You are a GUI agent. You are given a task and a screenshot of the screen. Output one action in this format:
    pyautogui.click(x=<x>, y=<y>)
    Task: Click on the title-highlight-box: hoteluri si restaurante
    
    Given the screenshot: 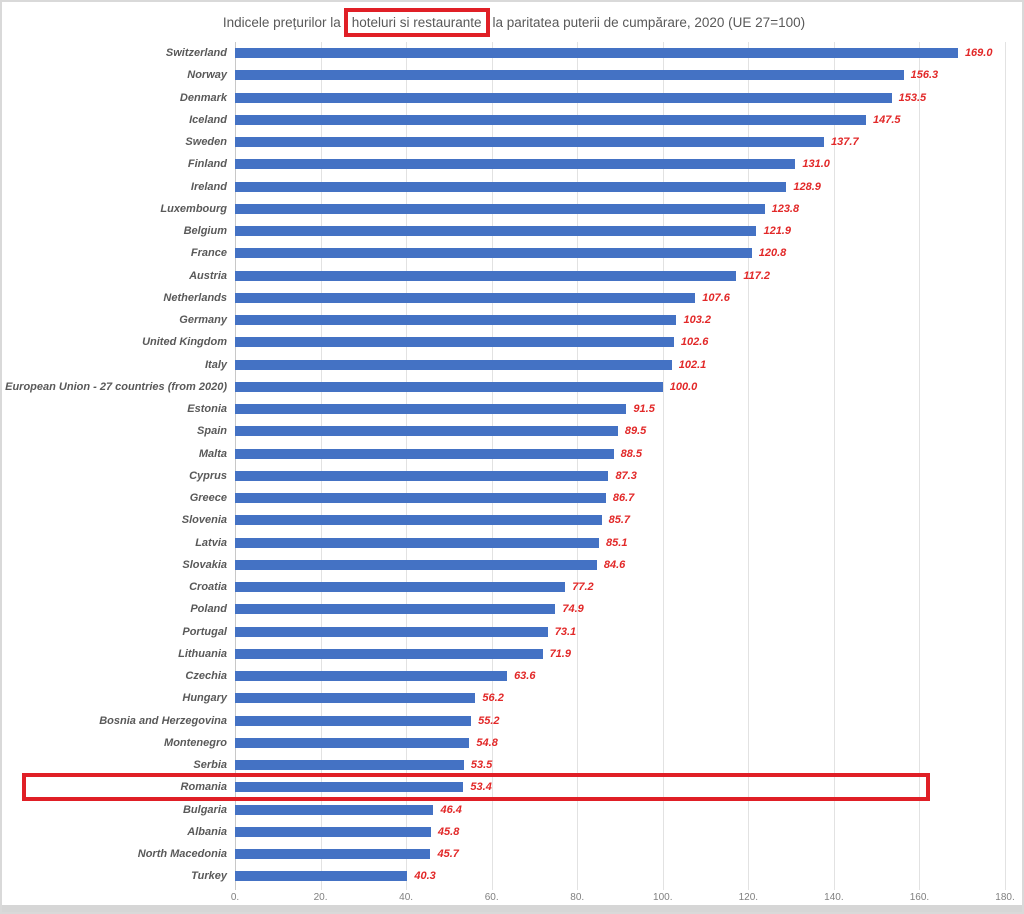 What is the action you would take?
    pyautogui.click(x=416, y=22)
    